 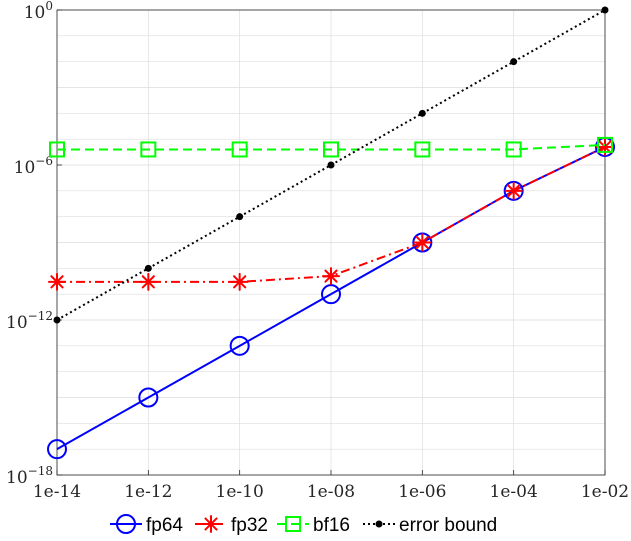 I want to click on legend: fp64 fp32 bf16 error bound, so click(x=303, y=525).